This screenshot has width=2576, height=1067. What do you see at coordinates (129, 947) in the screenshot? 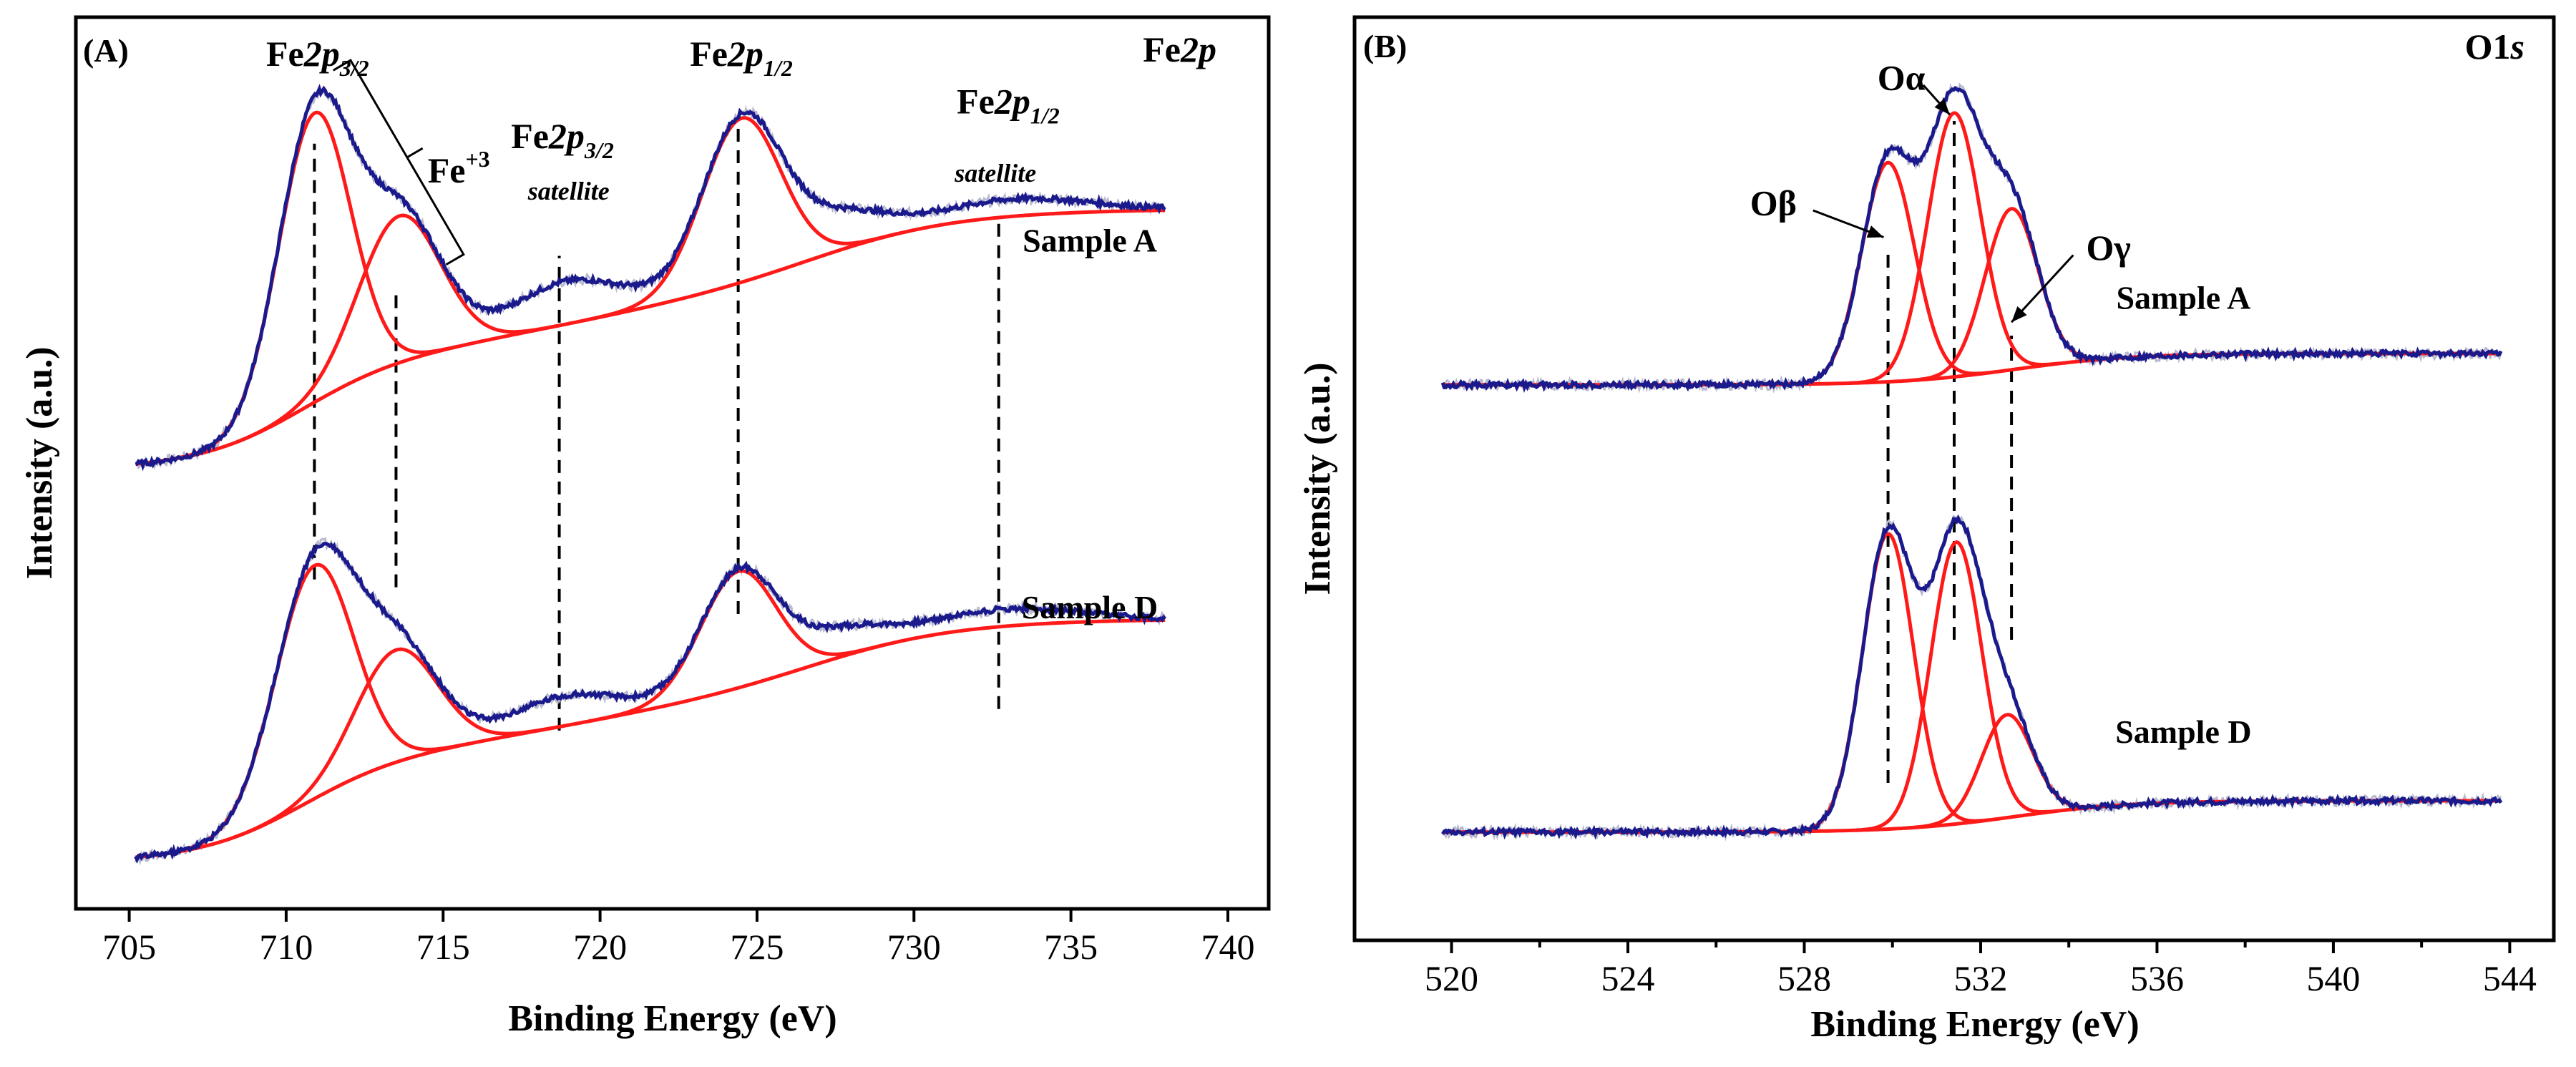
I see `x-tick-label: 705` at bounding box center [129, 947].